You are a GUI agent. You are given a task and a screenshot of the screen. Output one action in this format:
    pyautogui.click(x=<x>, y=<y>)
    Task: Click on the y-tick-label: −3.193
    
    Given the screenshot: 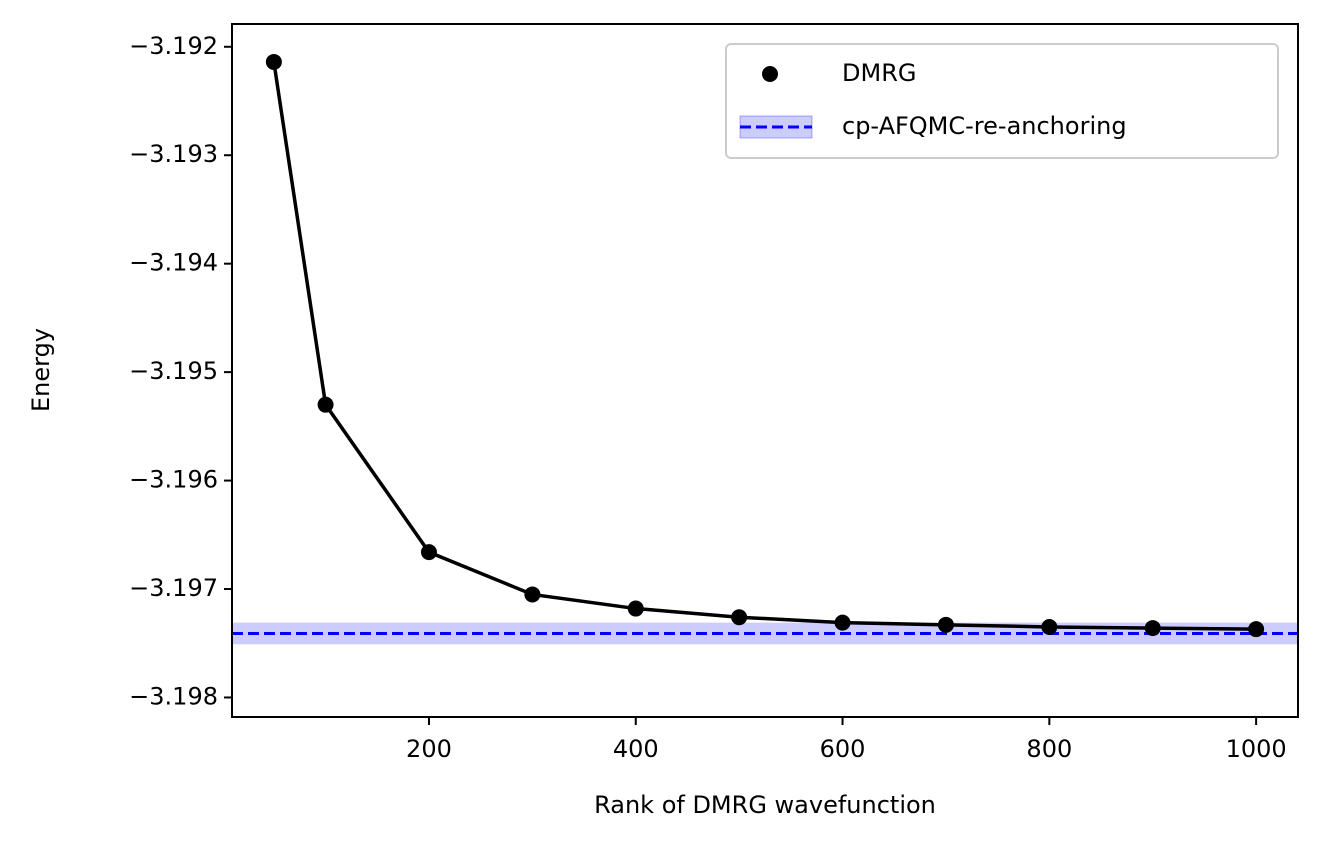 What is the action you would take?
    pyautogui.click(x=173, y=154)
    